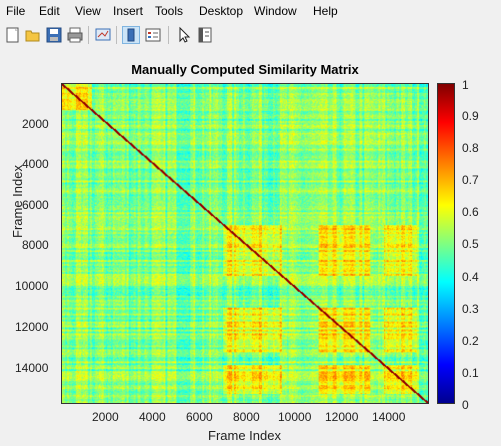  I want to click on colorbar-tick-0.8: 0.8, so click(470, 148).